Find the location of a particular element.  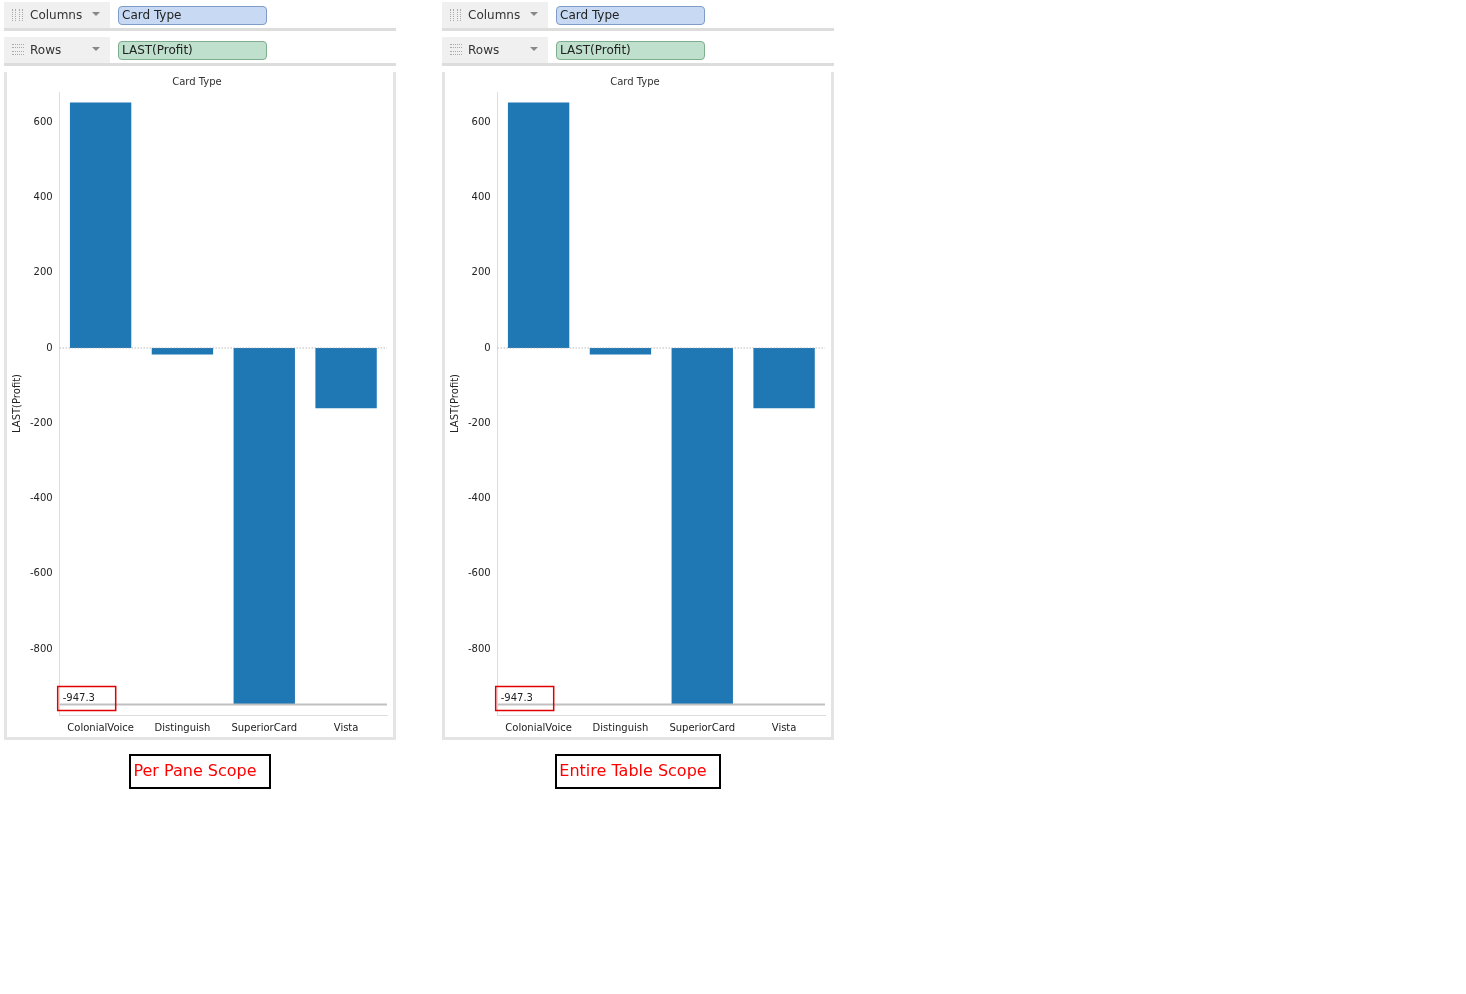

text: Per Pane Scope is located at coordinates (200, 771).